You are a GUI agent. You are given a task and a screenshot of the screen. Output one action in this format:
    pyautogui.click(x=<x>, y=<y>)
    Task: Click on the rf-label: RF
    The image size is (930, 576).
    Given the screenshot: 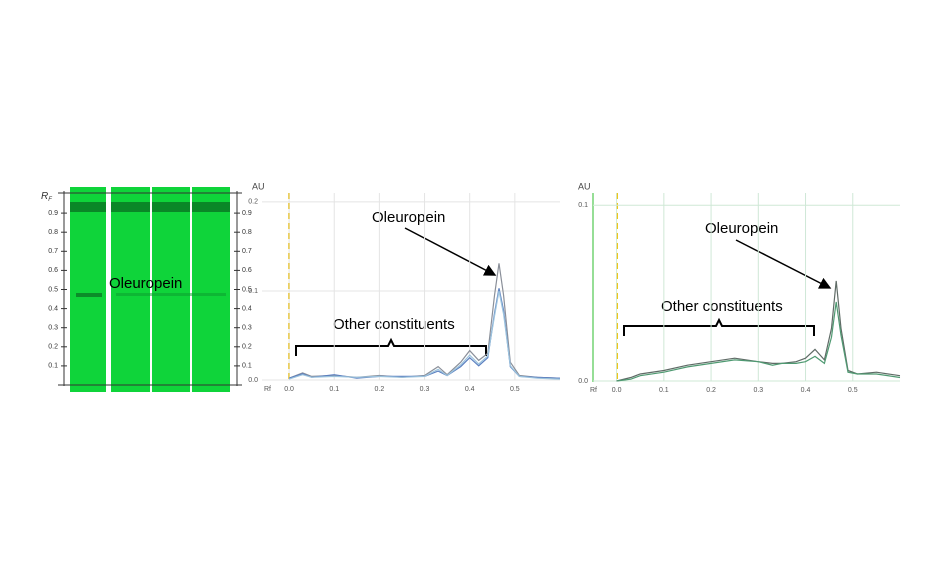 What is the action you would take?
    pyautogui.click(x=46, y=197)
    